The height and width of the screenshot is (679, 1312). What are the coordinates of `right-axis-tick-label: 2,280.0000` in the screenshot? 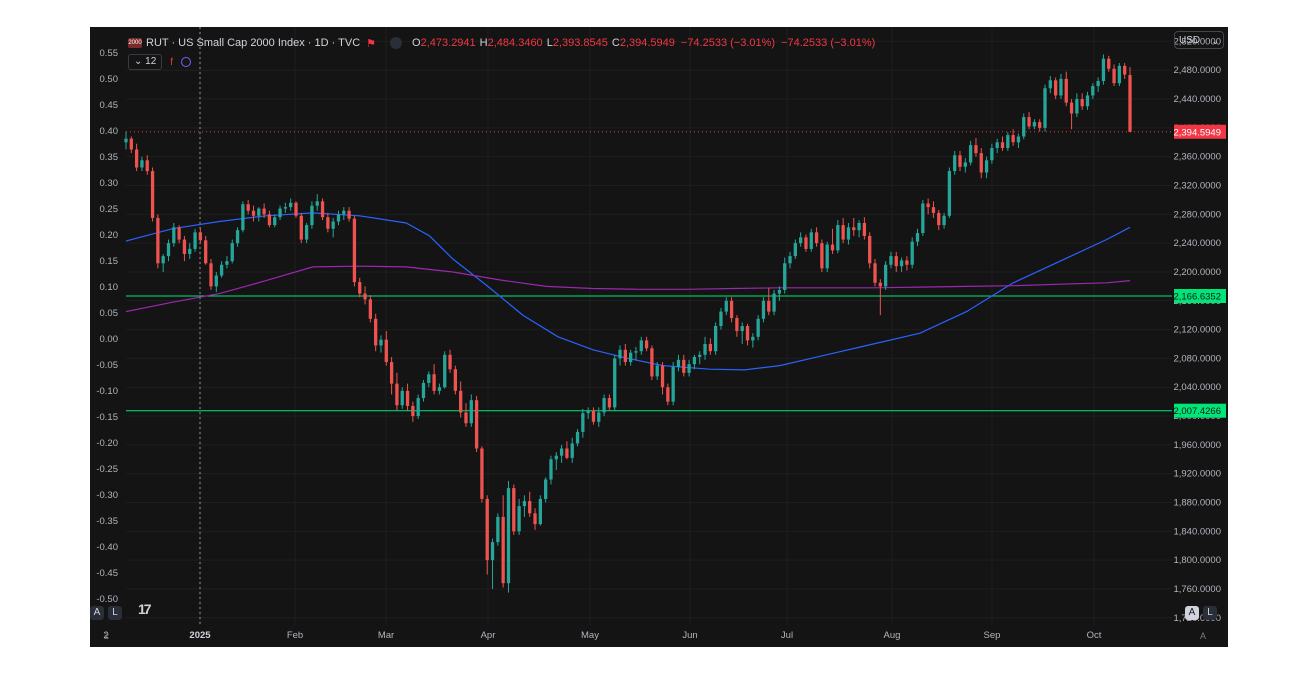 It's located at (1197, 214).